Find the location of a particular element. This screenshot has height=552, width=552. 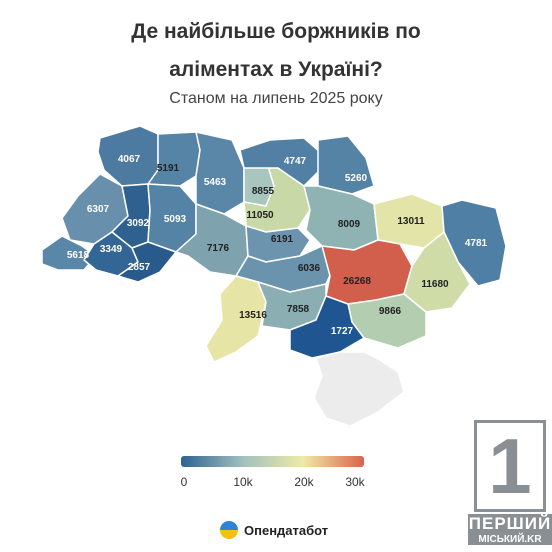

watermark-line2: МІСЬКИЙ.KR is located at coordinates (510, 539).